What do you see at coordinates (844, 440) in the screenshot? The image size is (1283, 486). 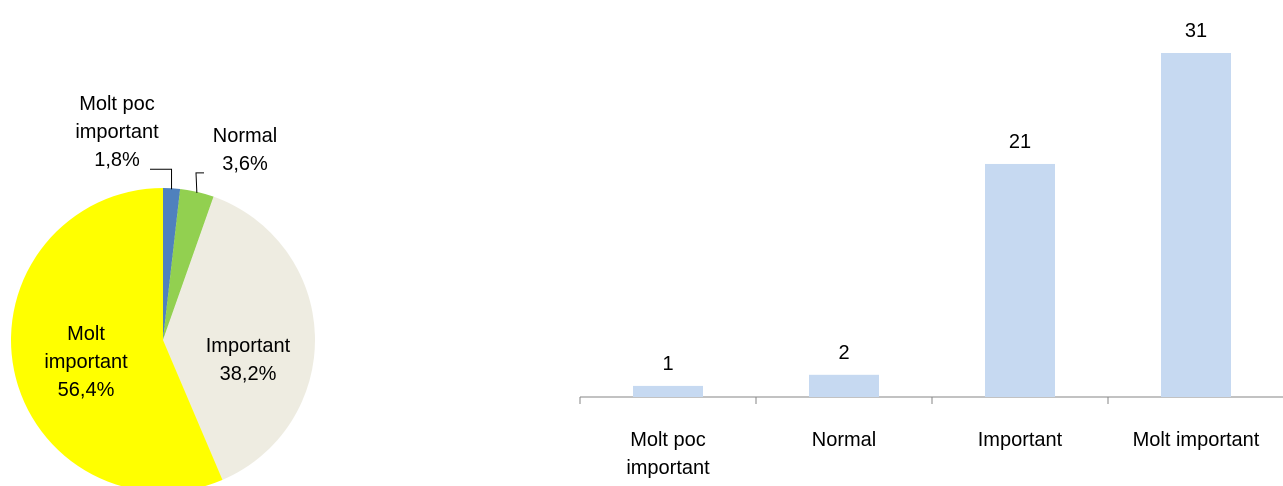 I see `x-tick-label-normal: Normal` at bounding box center [844, 440].